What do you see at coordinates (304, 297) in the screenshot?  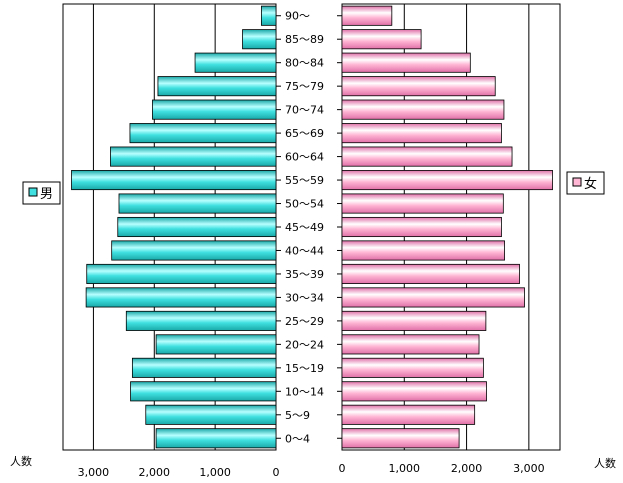 I see `age-label: 30～34` at bounding box center [304, 297].